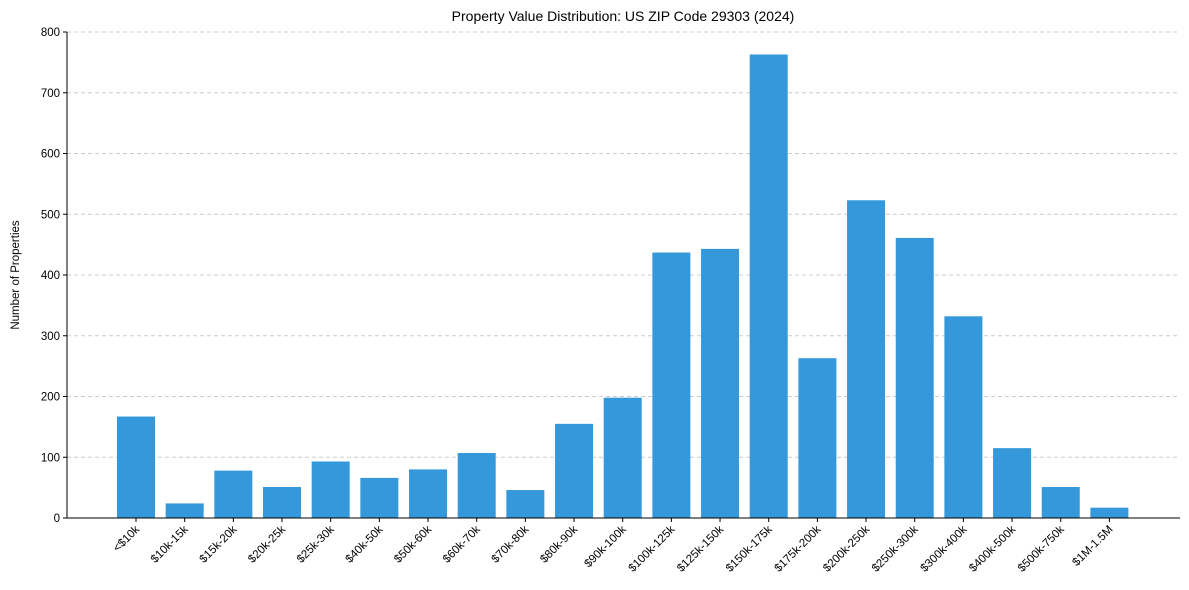 The width and height of the screenshot is (1189, 590). What do you see at coordinates (50, 458) in the screenshot?
I see `y-tick-label: 100` at bounding box center [50, 458].